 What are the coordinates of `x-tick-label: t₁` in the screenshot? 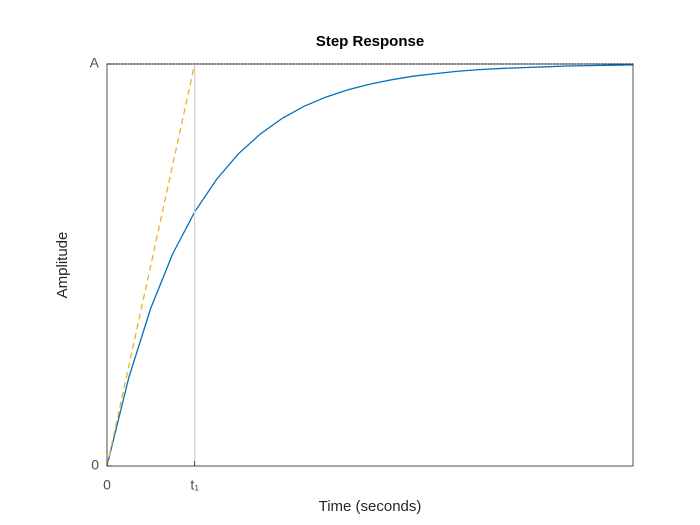 It's located at (194, 485).